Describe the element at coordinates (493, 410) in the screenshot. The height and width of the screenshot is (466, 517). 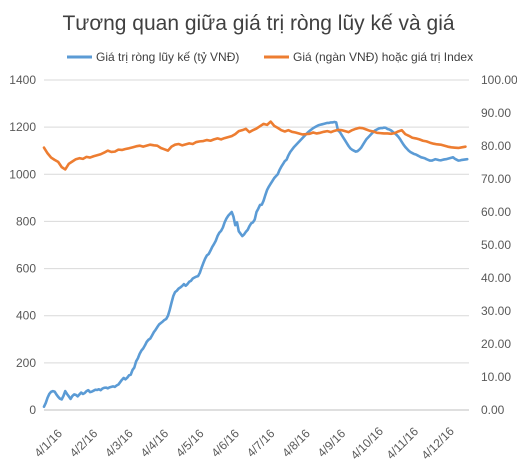
I see `right-tick-label: 0.00` at that location.